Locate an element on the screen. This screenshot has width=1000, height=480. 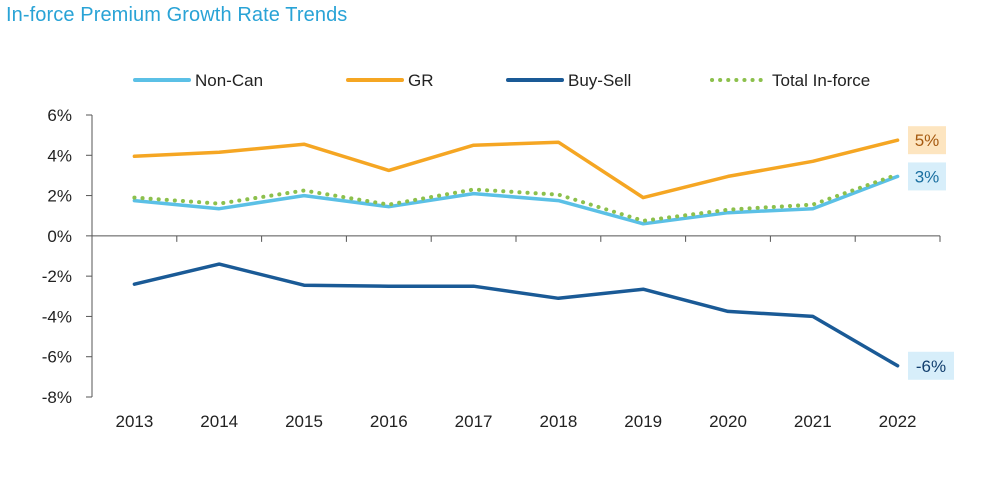
legend-label-non-can: Non-Can is located at coordinates (229, 80).